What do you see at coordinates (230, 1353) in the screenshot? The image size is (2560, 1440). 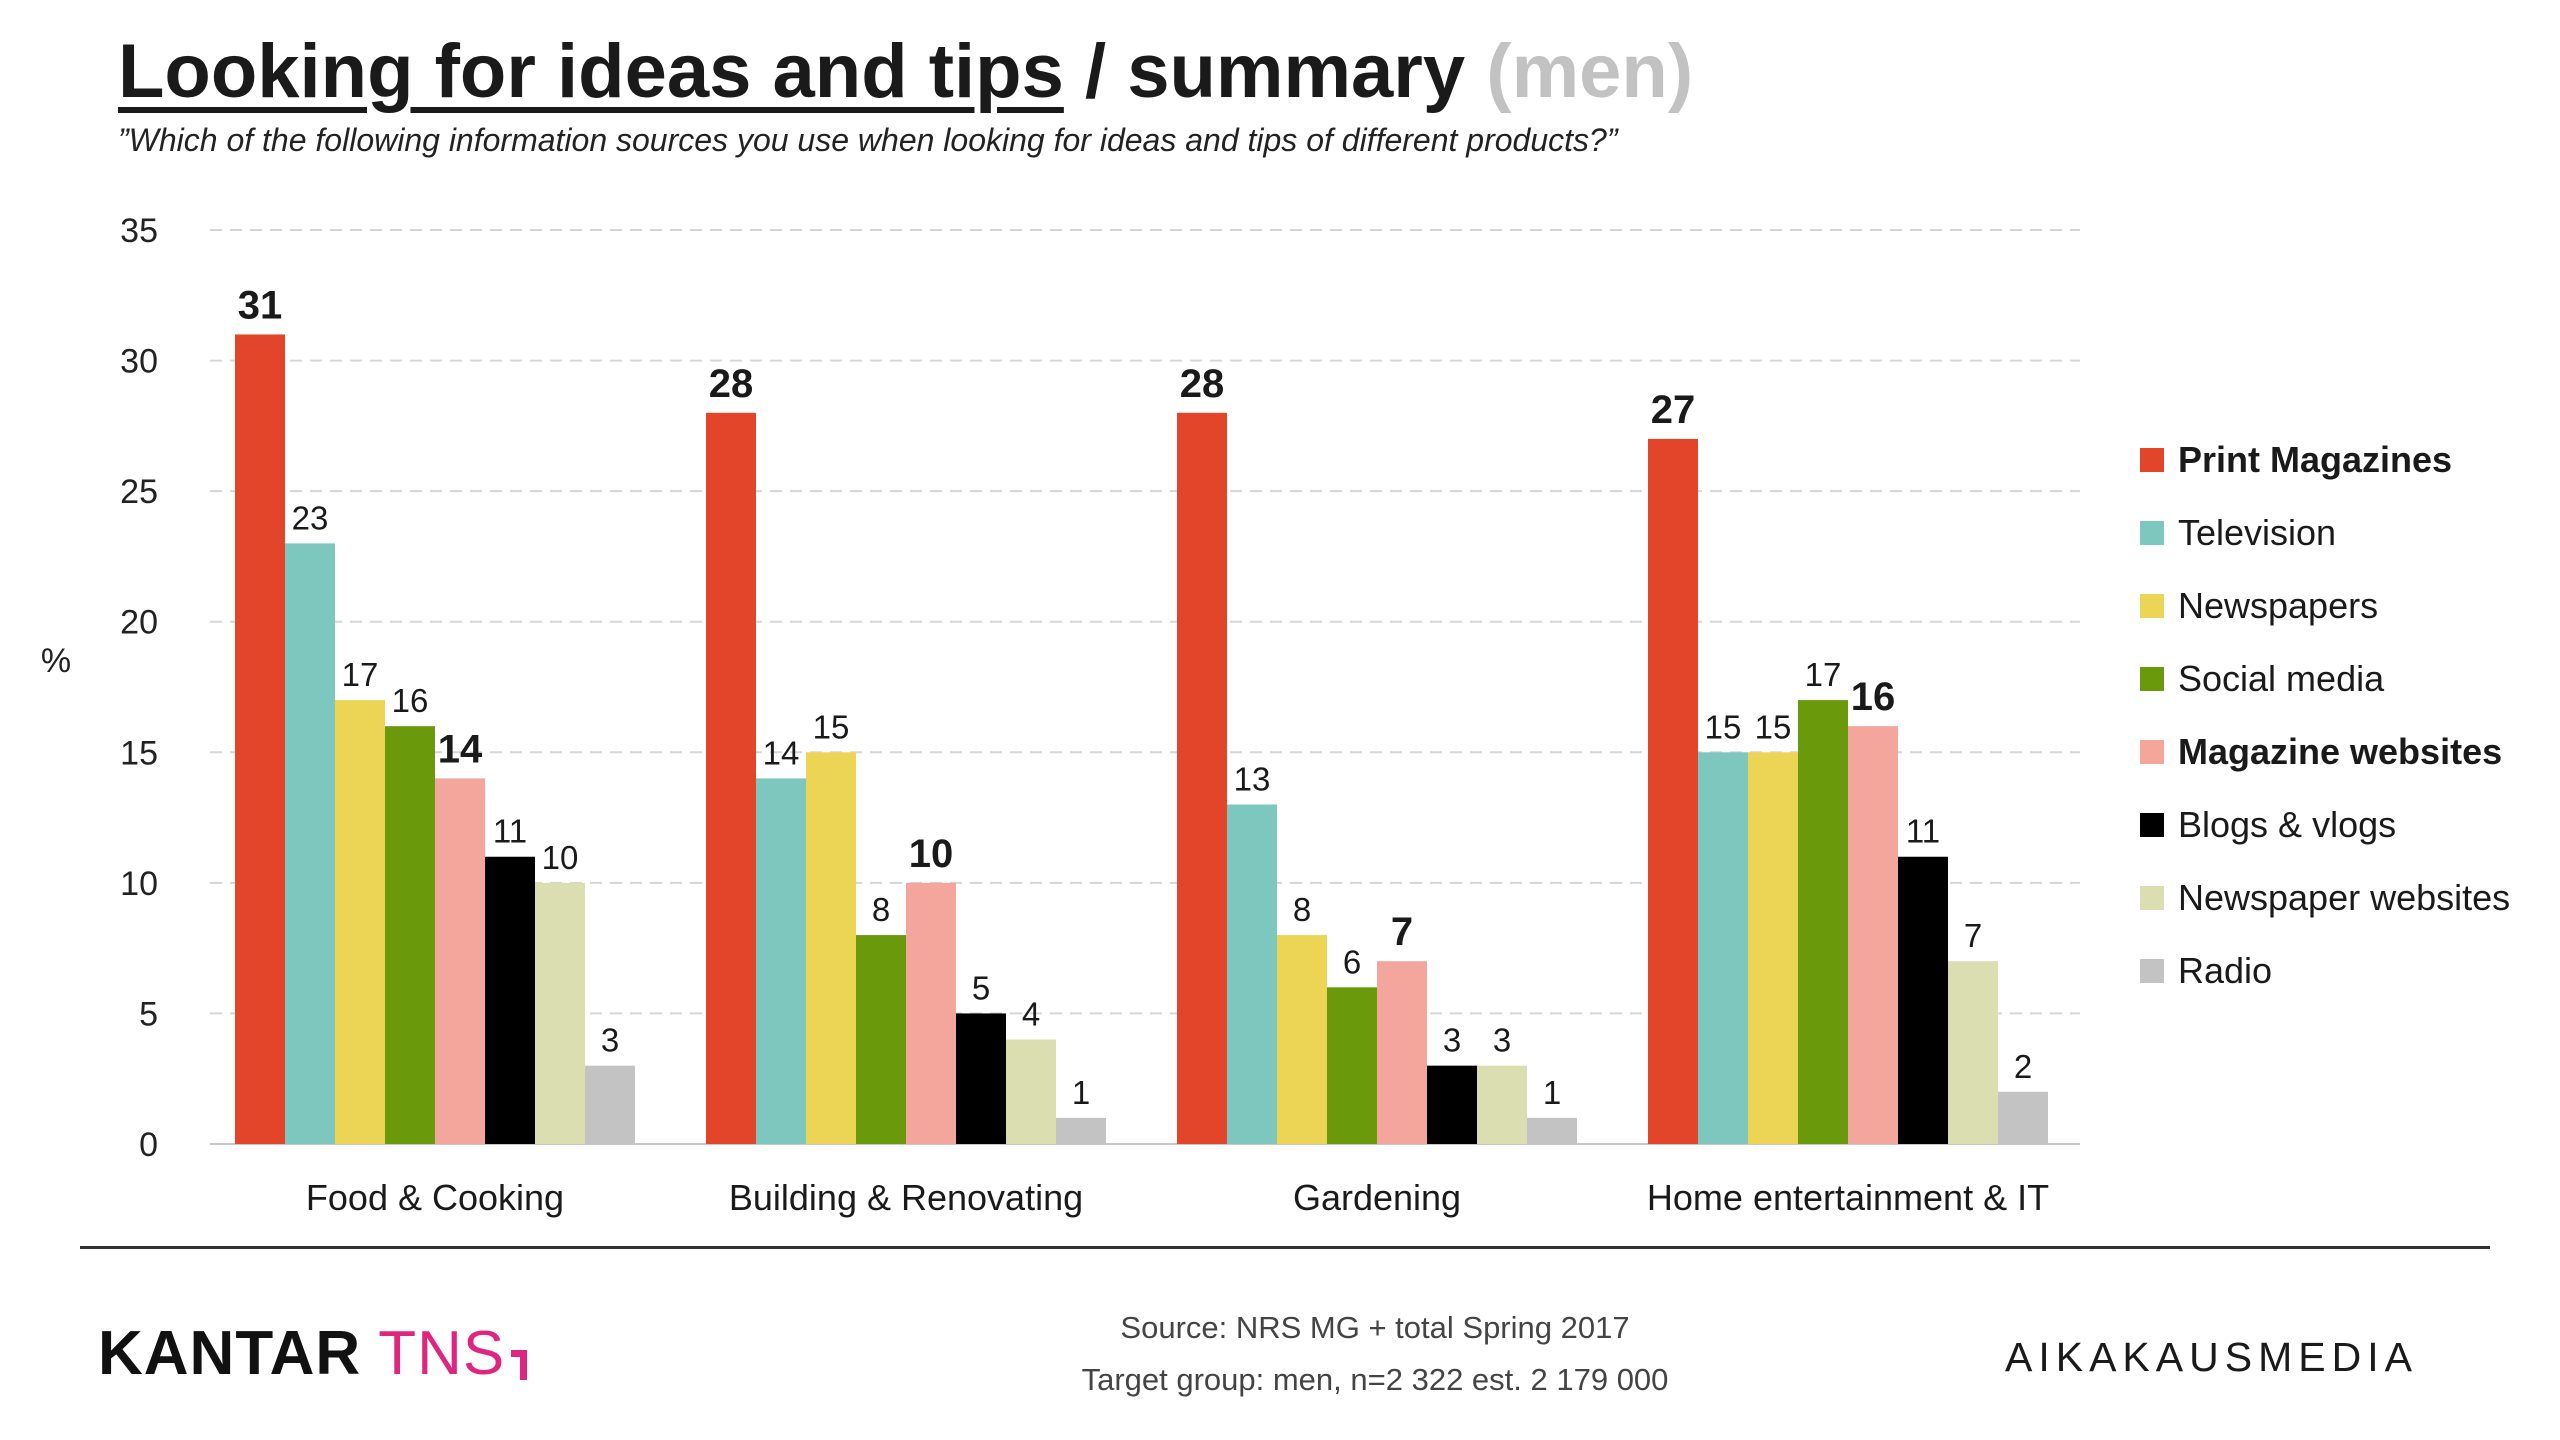 I see `logo-kantar-text: KANTAR` at bounding box center [230, 1353].